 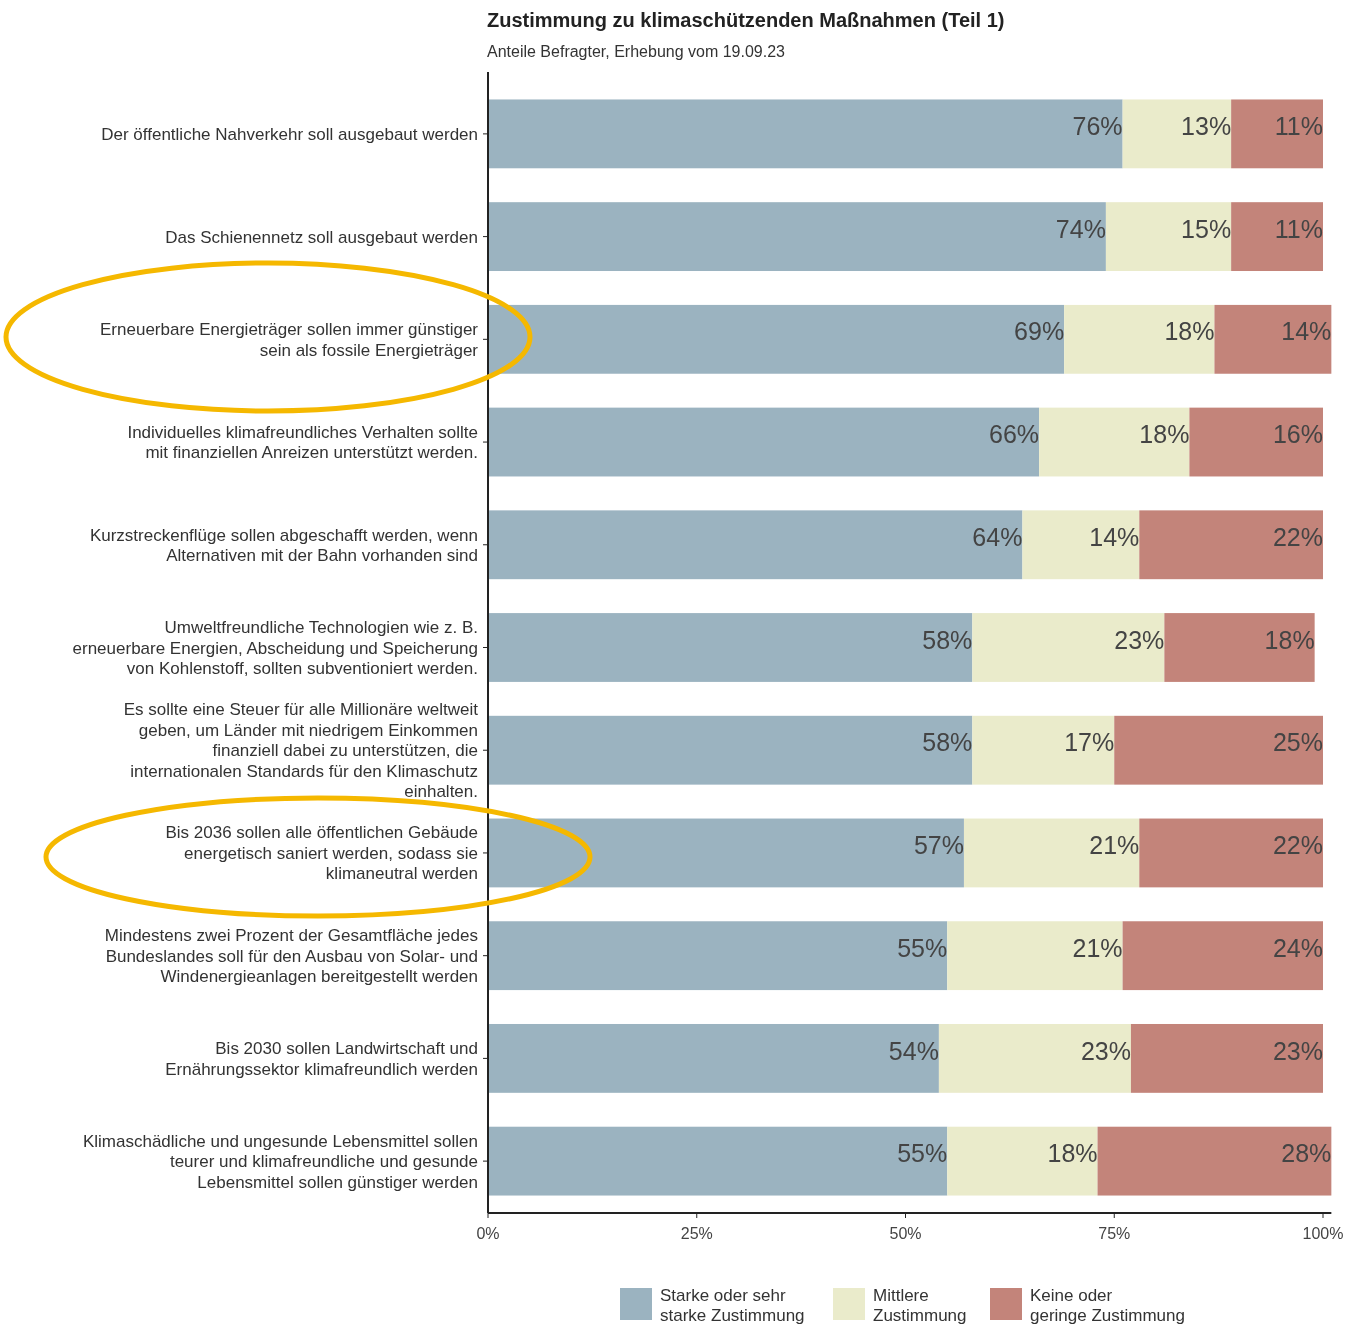 What do you see at coordinates (280, 1161) in the screenshot?
I see `y-tick-label: Klimaschädliche und ungesunde Lebensmittel sollen teurer und klimafreundliche und gesunde Lebensmittel sollen günstiger werden` at bounding box center [280, 1161].